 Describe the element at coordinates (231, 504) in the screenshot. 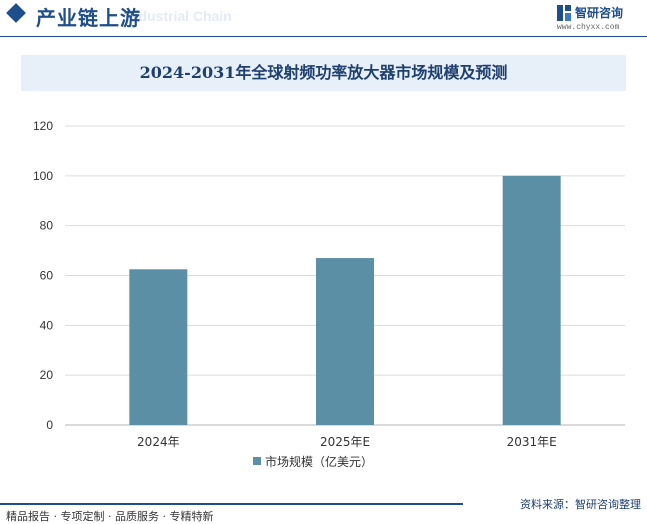

I see `footer-divider` at that location.